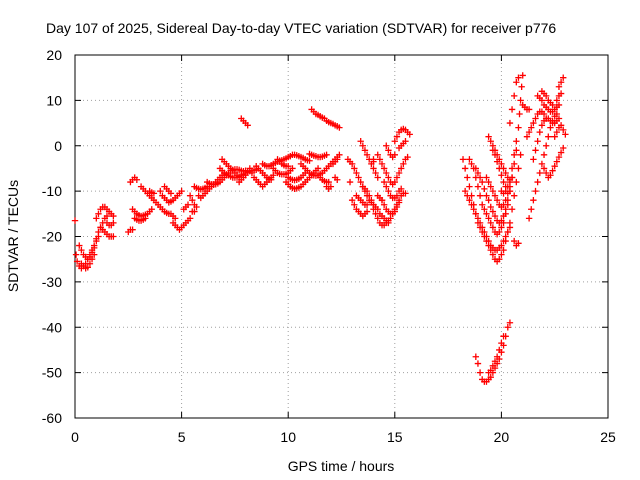 The image size is (640, 480). I want to click on y-tick-label: -20, so click(52, 237).